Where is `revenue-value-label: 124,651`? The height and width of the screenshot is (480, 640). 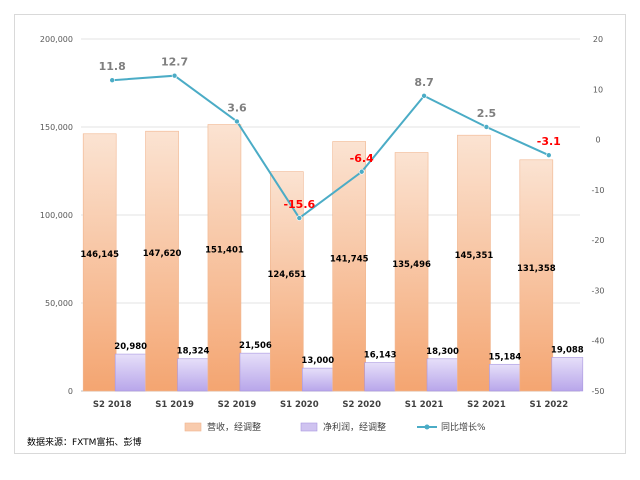
revenue-value-label: 124,651 is located at coordinates (286, 275).